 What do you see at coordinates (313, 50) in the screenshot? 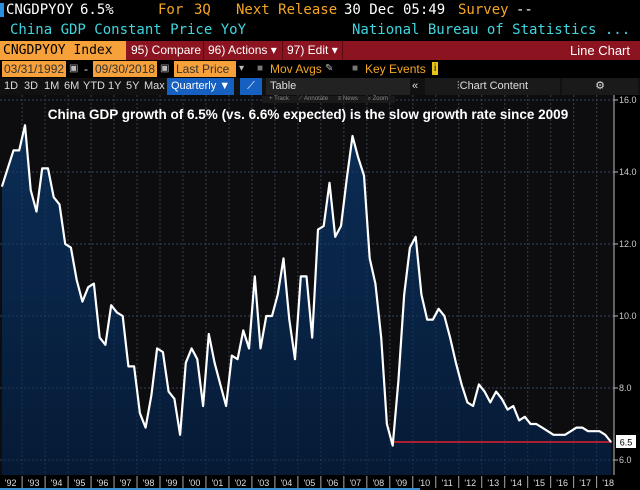
I see `edit-menu: 97) Edit ▾` at bounding box center [313, 50].